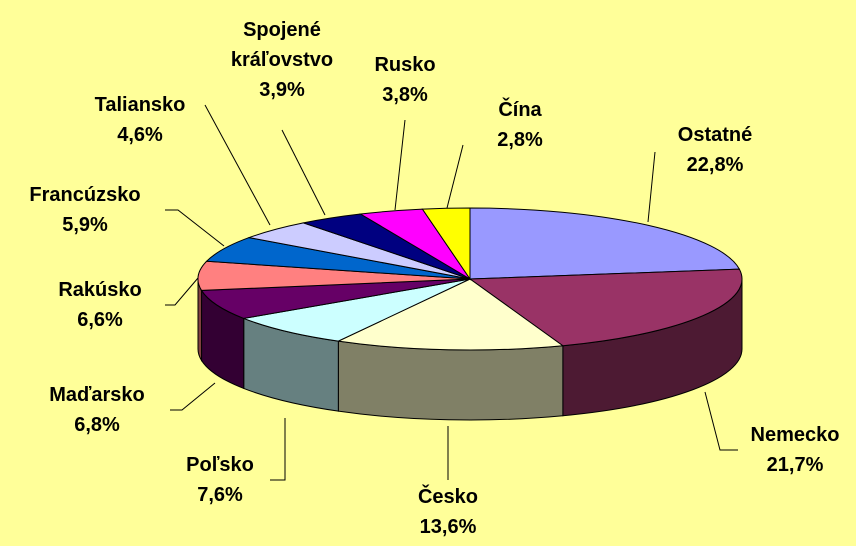 This screenshot has height=546, width=856. I want to click on category-label: Čína, so click(520, 110).